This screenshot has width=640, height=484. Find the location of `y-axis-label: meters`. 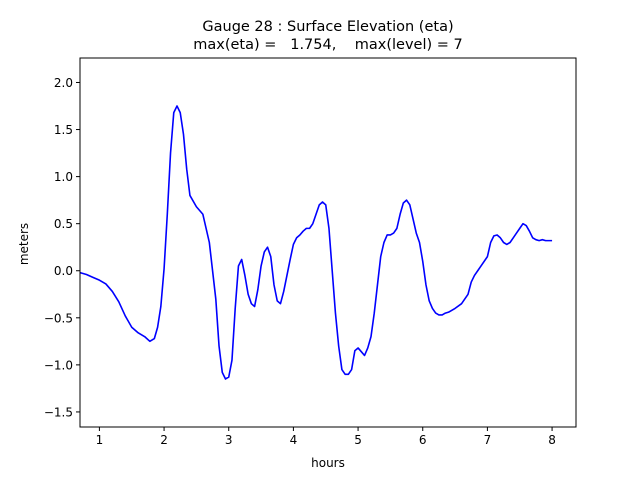

y-axis-label: meters is located at coordinates (24, 244).